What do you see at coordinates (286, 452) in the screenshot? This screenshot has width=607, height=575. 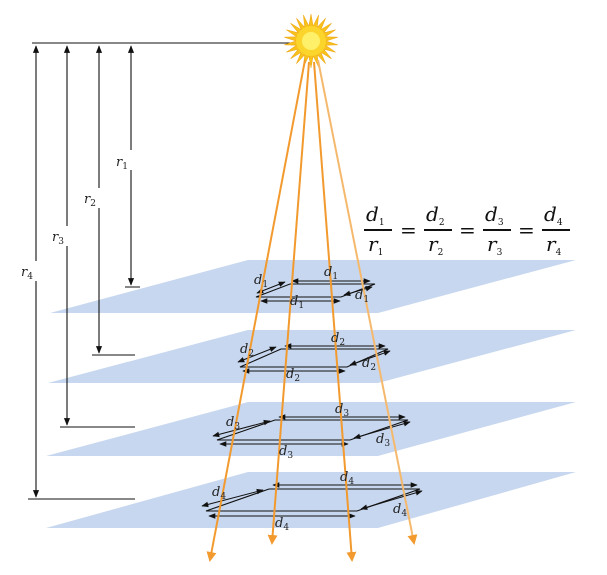 I see `d3-bottom: d3` at bounding box center [286, 452].